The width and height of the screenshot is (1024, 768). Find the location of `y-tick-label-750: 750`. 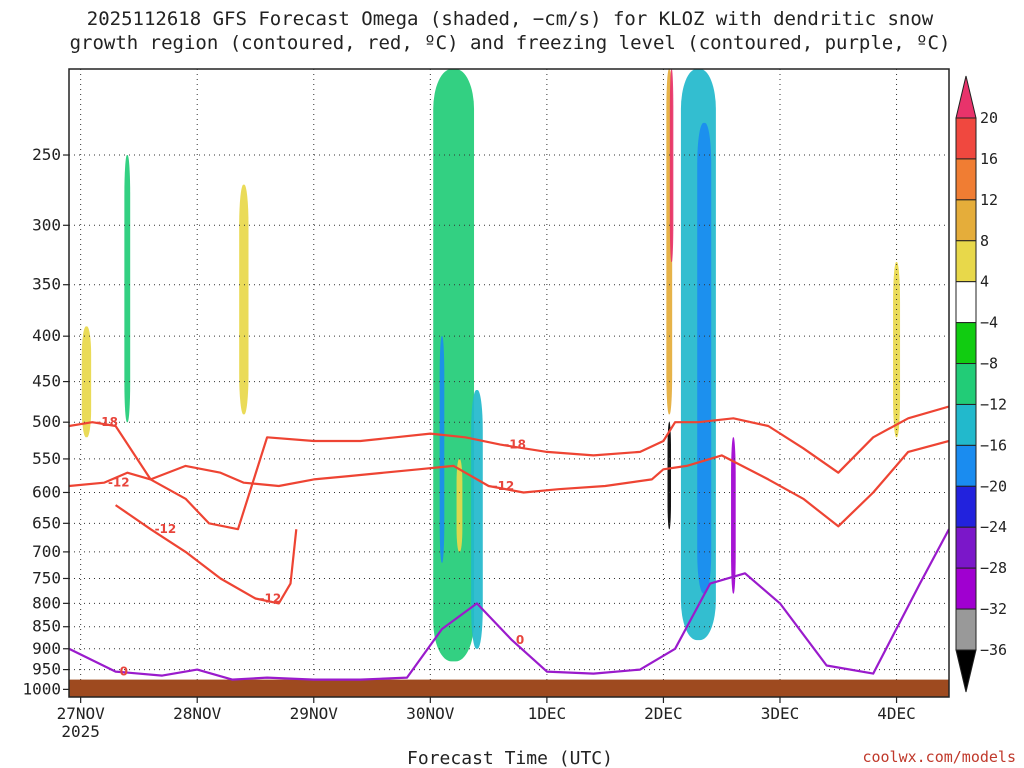

y-tick-label-750: 750 is located at coordinates (46, 577).